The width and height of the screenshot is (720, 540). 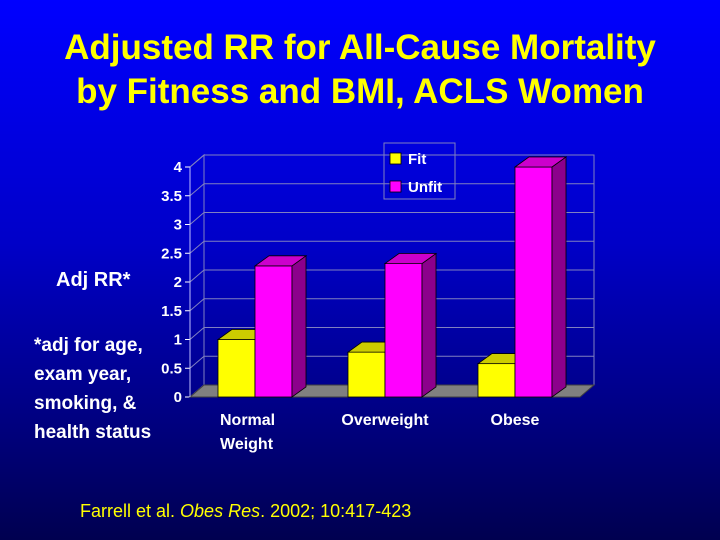 I want to click on y-tick-label: 3, so click(x=178, y=225).